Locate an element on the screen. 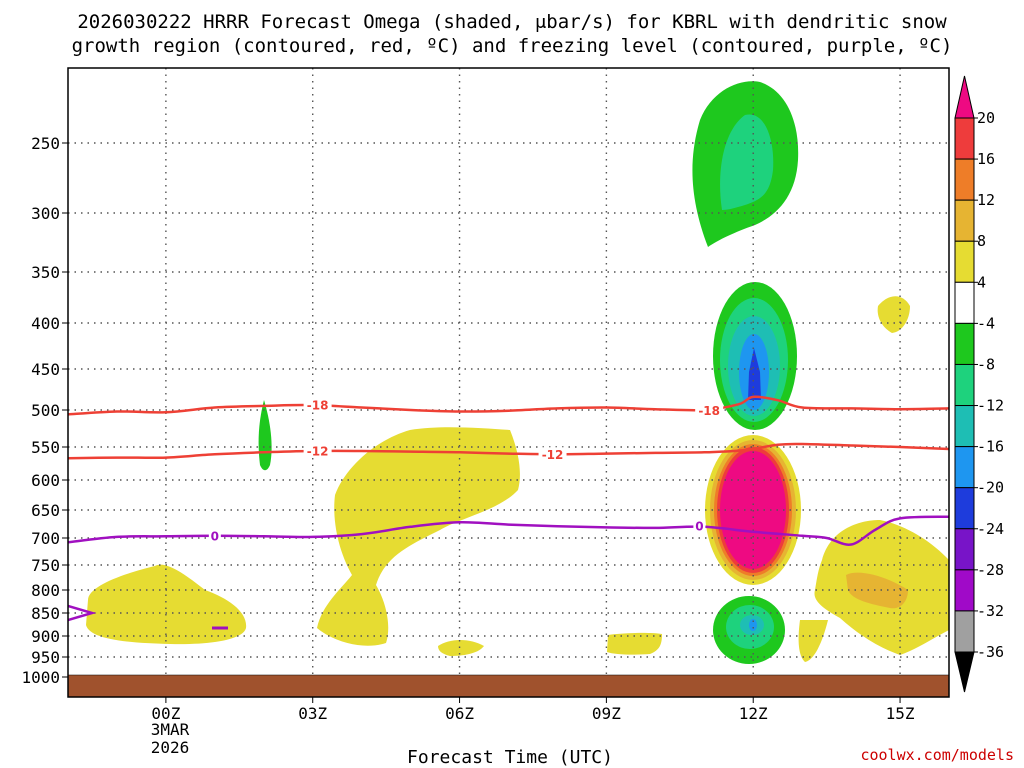 The image size is (1024, 768). contour-labels: -18 -18 -12 -12 0 0 is located at coordinates (466, 470).